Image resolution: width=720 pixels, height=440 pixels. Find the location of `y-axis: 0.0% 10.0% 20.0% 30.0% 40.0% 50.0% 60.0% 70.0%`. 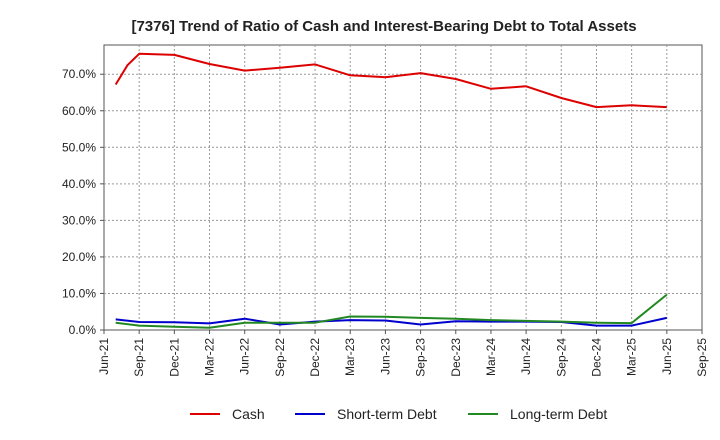

y-axis: 0.0% 10.0% 20.0% 30.0% 40.0% 50.0% 60.0% 70.0% is located at coordinates (83, 202).